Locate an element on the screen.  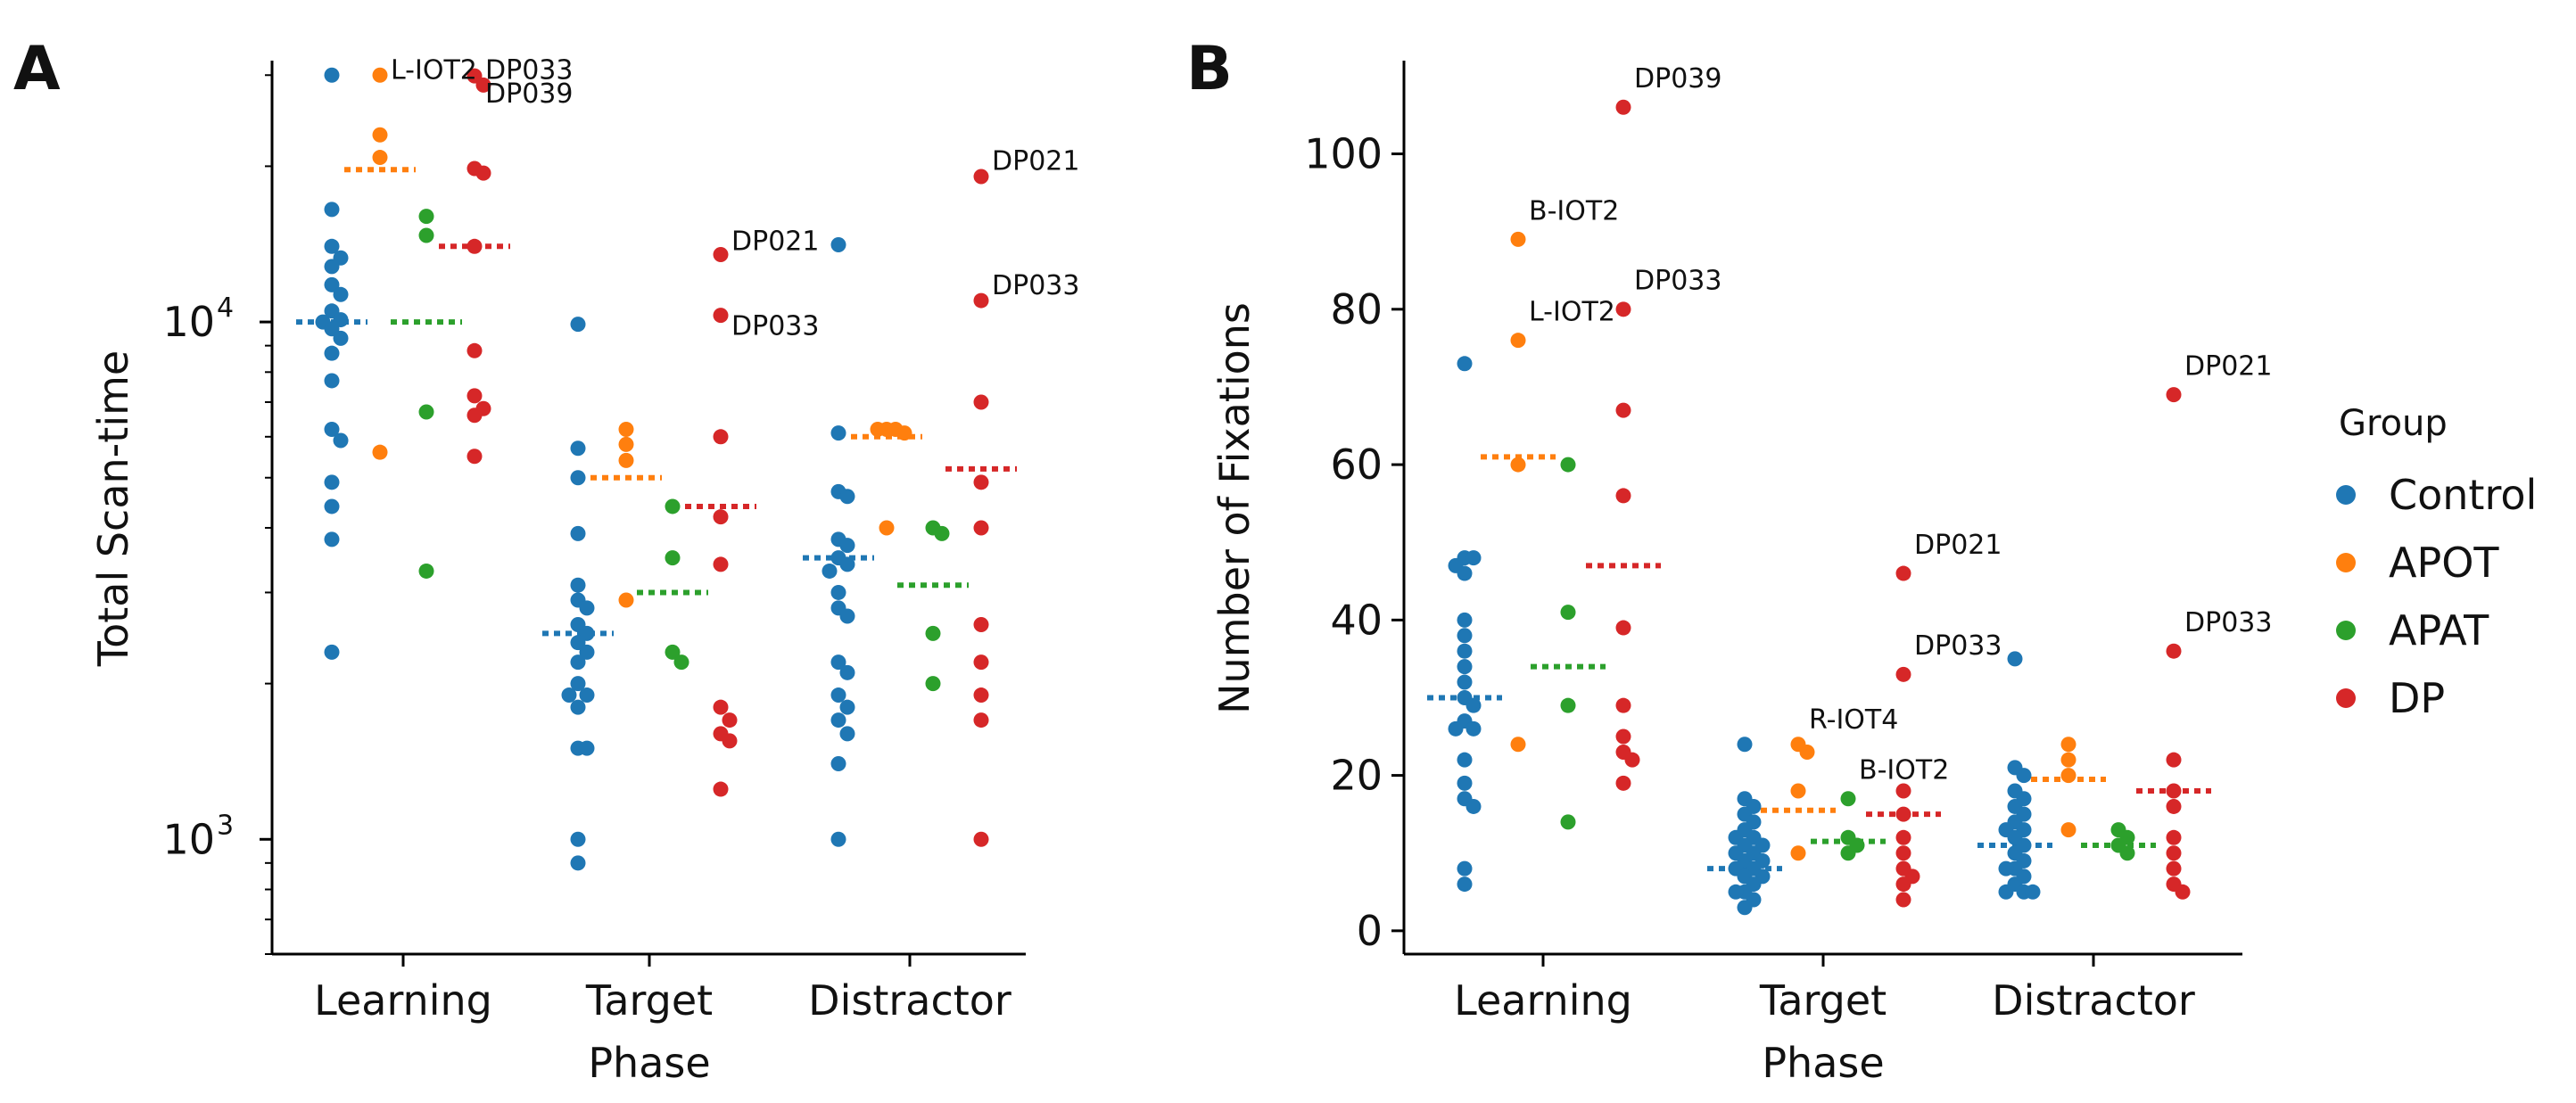
legend: Group Control APOT APAT DP is located at coordinates (2437, 562).